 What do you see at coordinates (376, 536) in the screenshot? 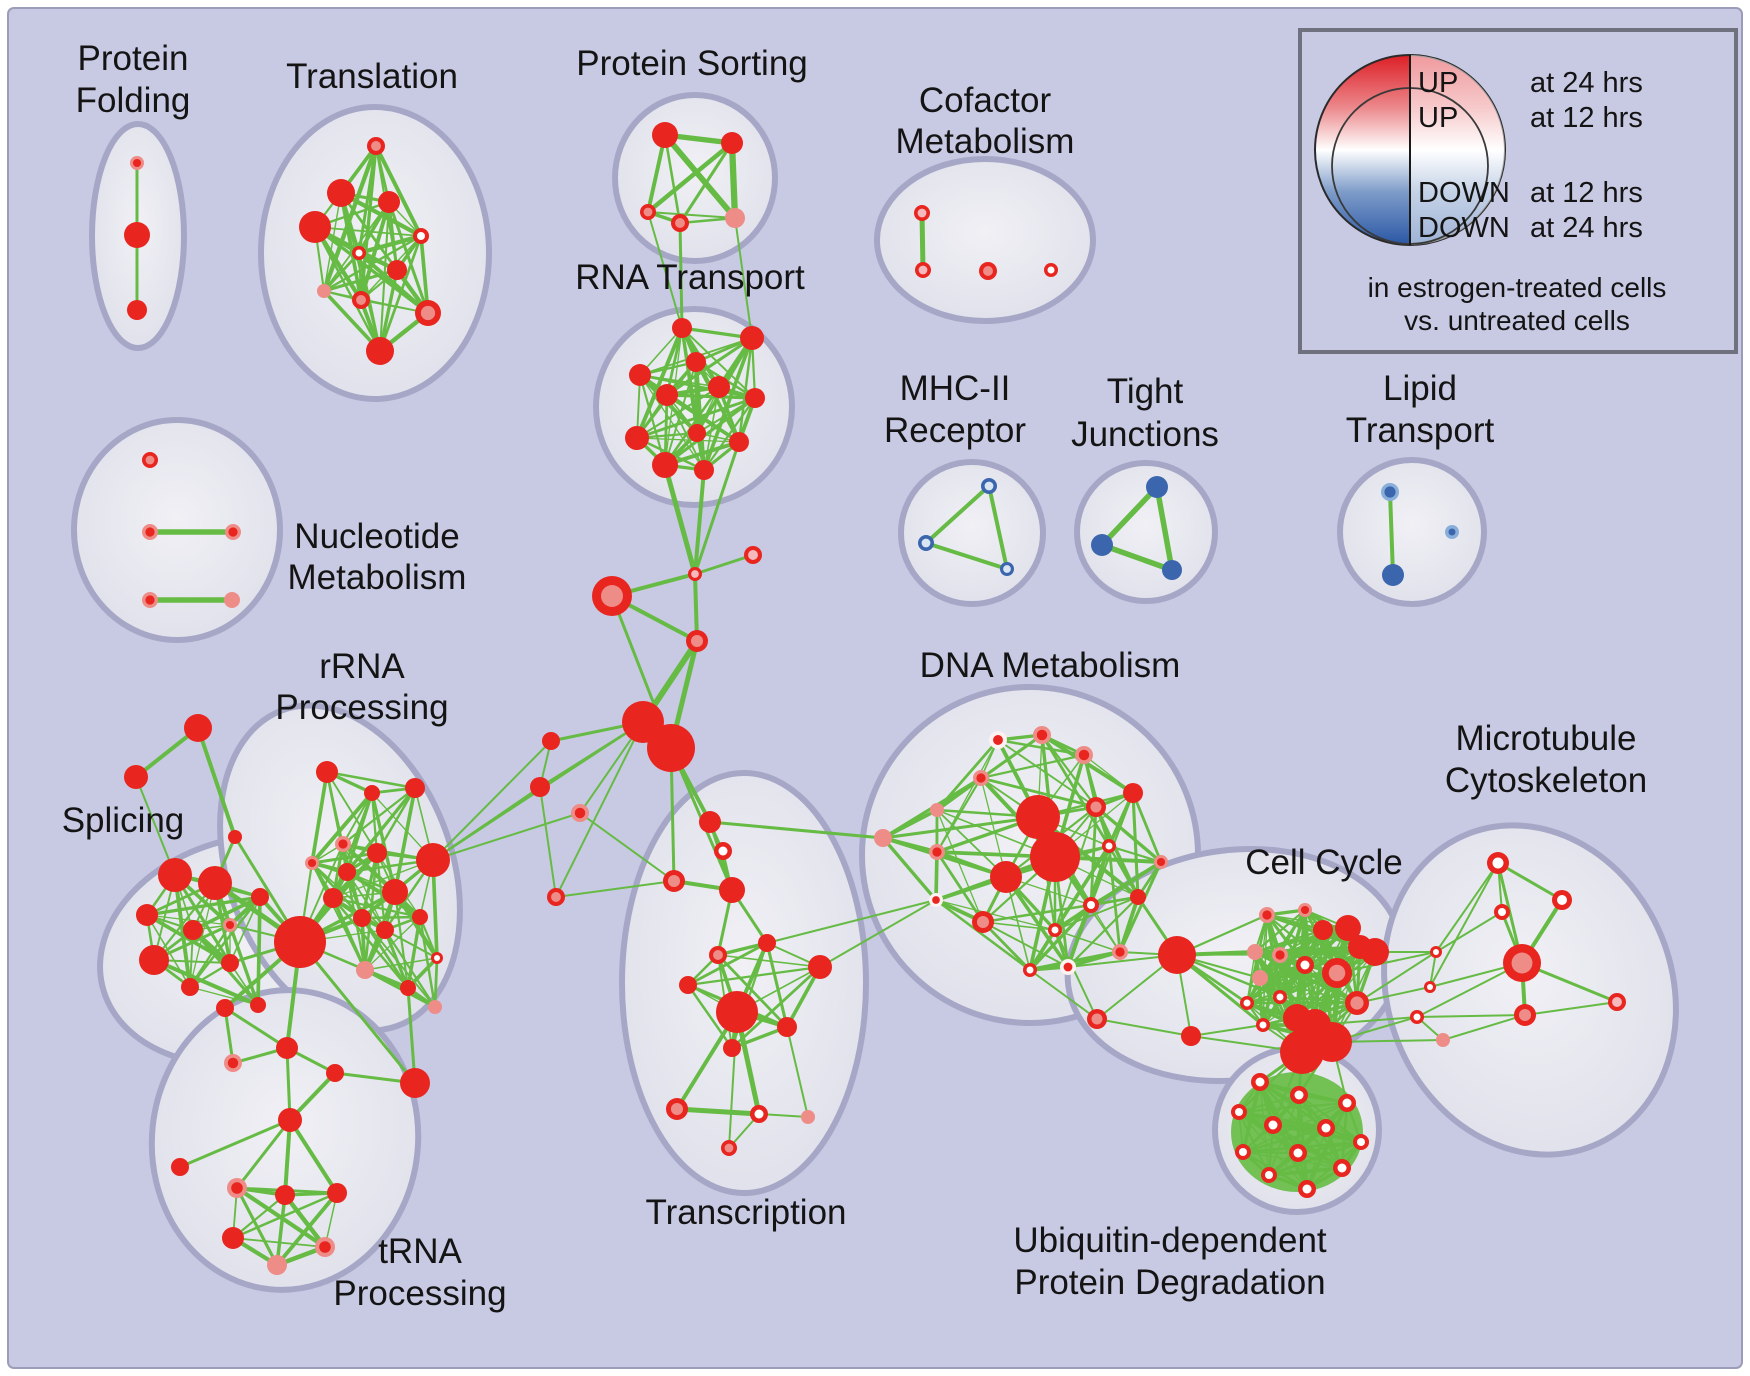
I see `cluster-label-nucleotide-metabolism: Nucleotide` at bounding box center [376, 536].